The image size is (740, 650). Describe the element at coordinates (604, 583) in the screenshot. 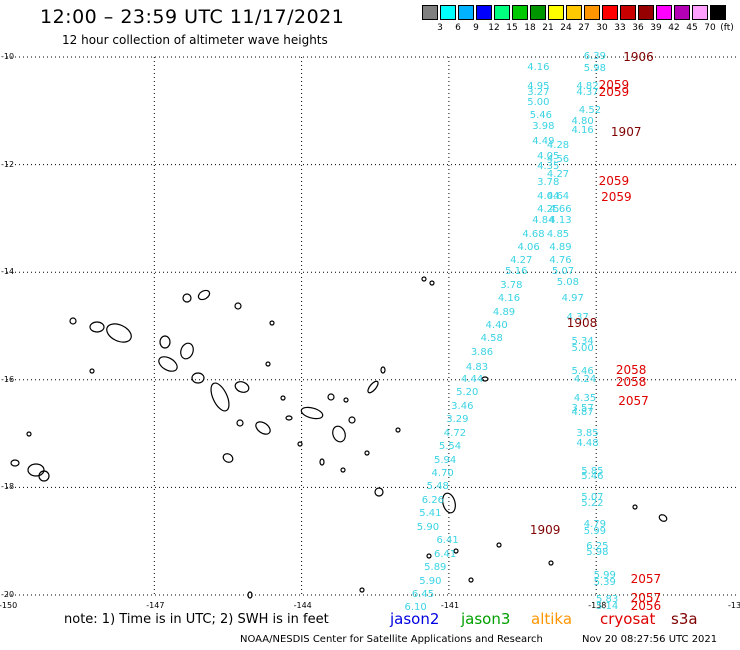

I see `wave-height-value: 5.39` at that location.